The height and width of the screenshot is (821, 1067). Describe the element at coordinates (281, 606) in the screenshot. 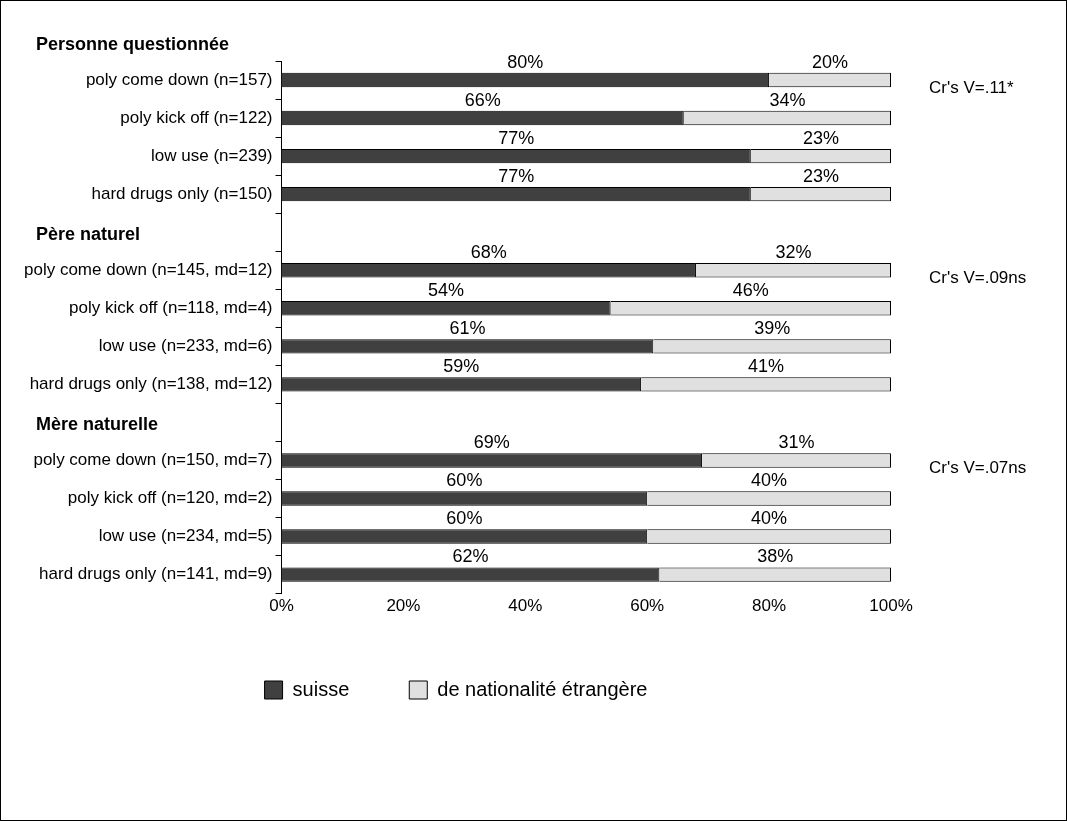

I see `x-tick-label: 0%` at that location.